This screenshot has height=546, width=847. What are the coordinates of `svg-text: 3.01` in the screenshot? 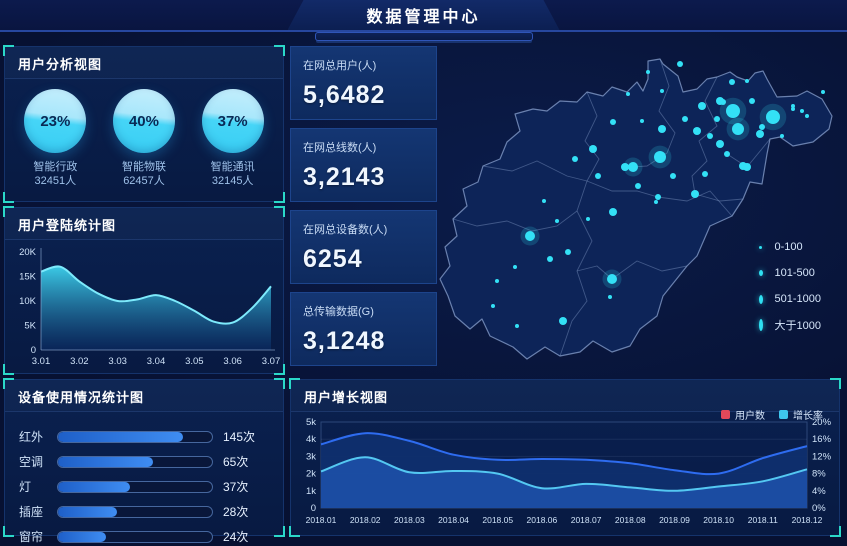 It's located at (41, 361).